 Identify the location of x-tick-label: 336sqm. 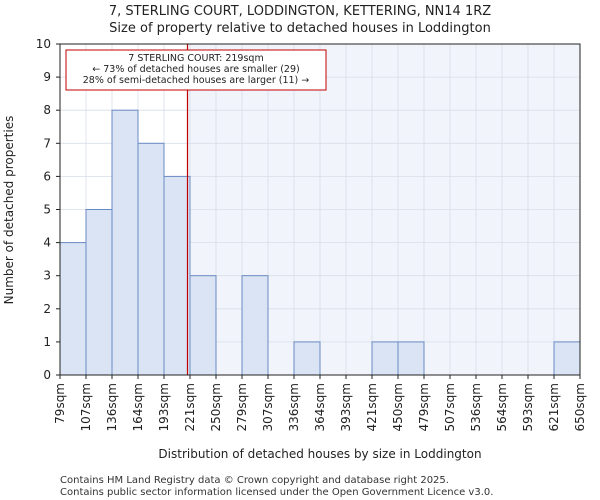
(294, 407).